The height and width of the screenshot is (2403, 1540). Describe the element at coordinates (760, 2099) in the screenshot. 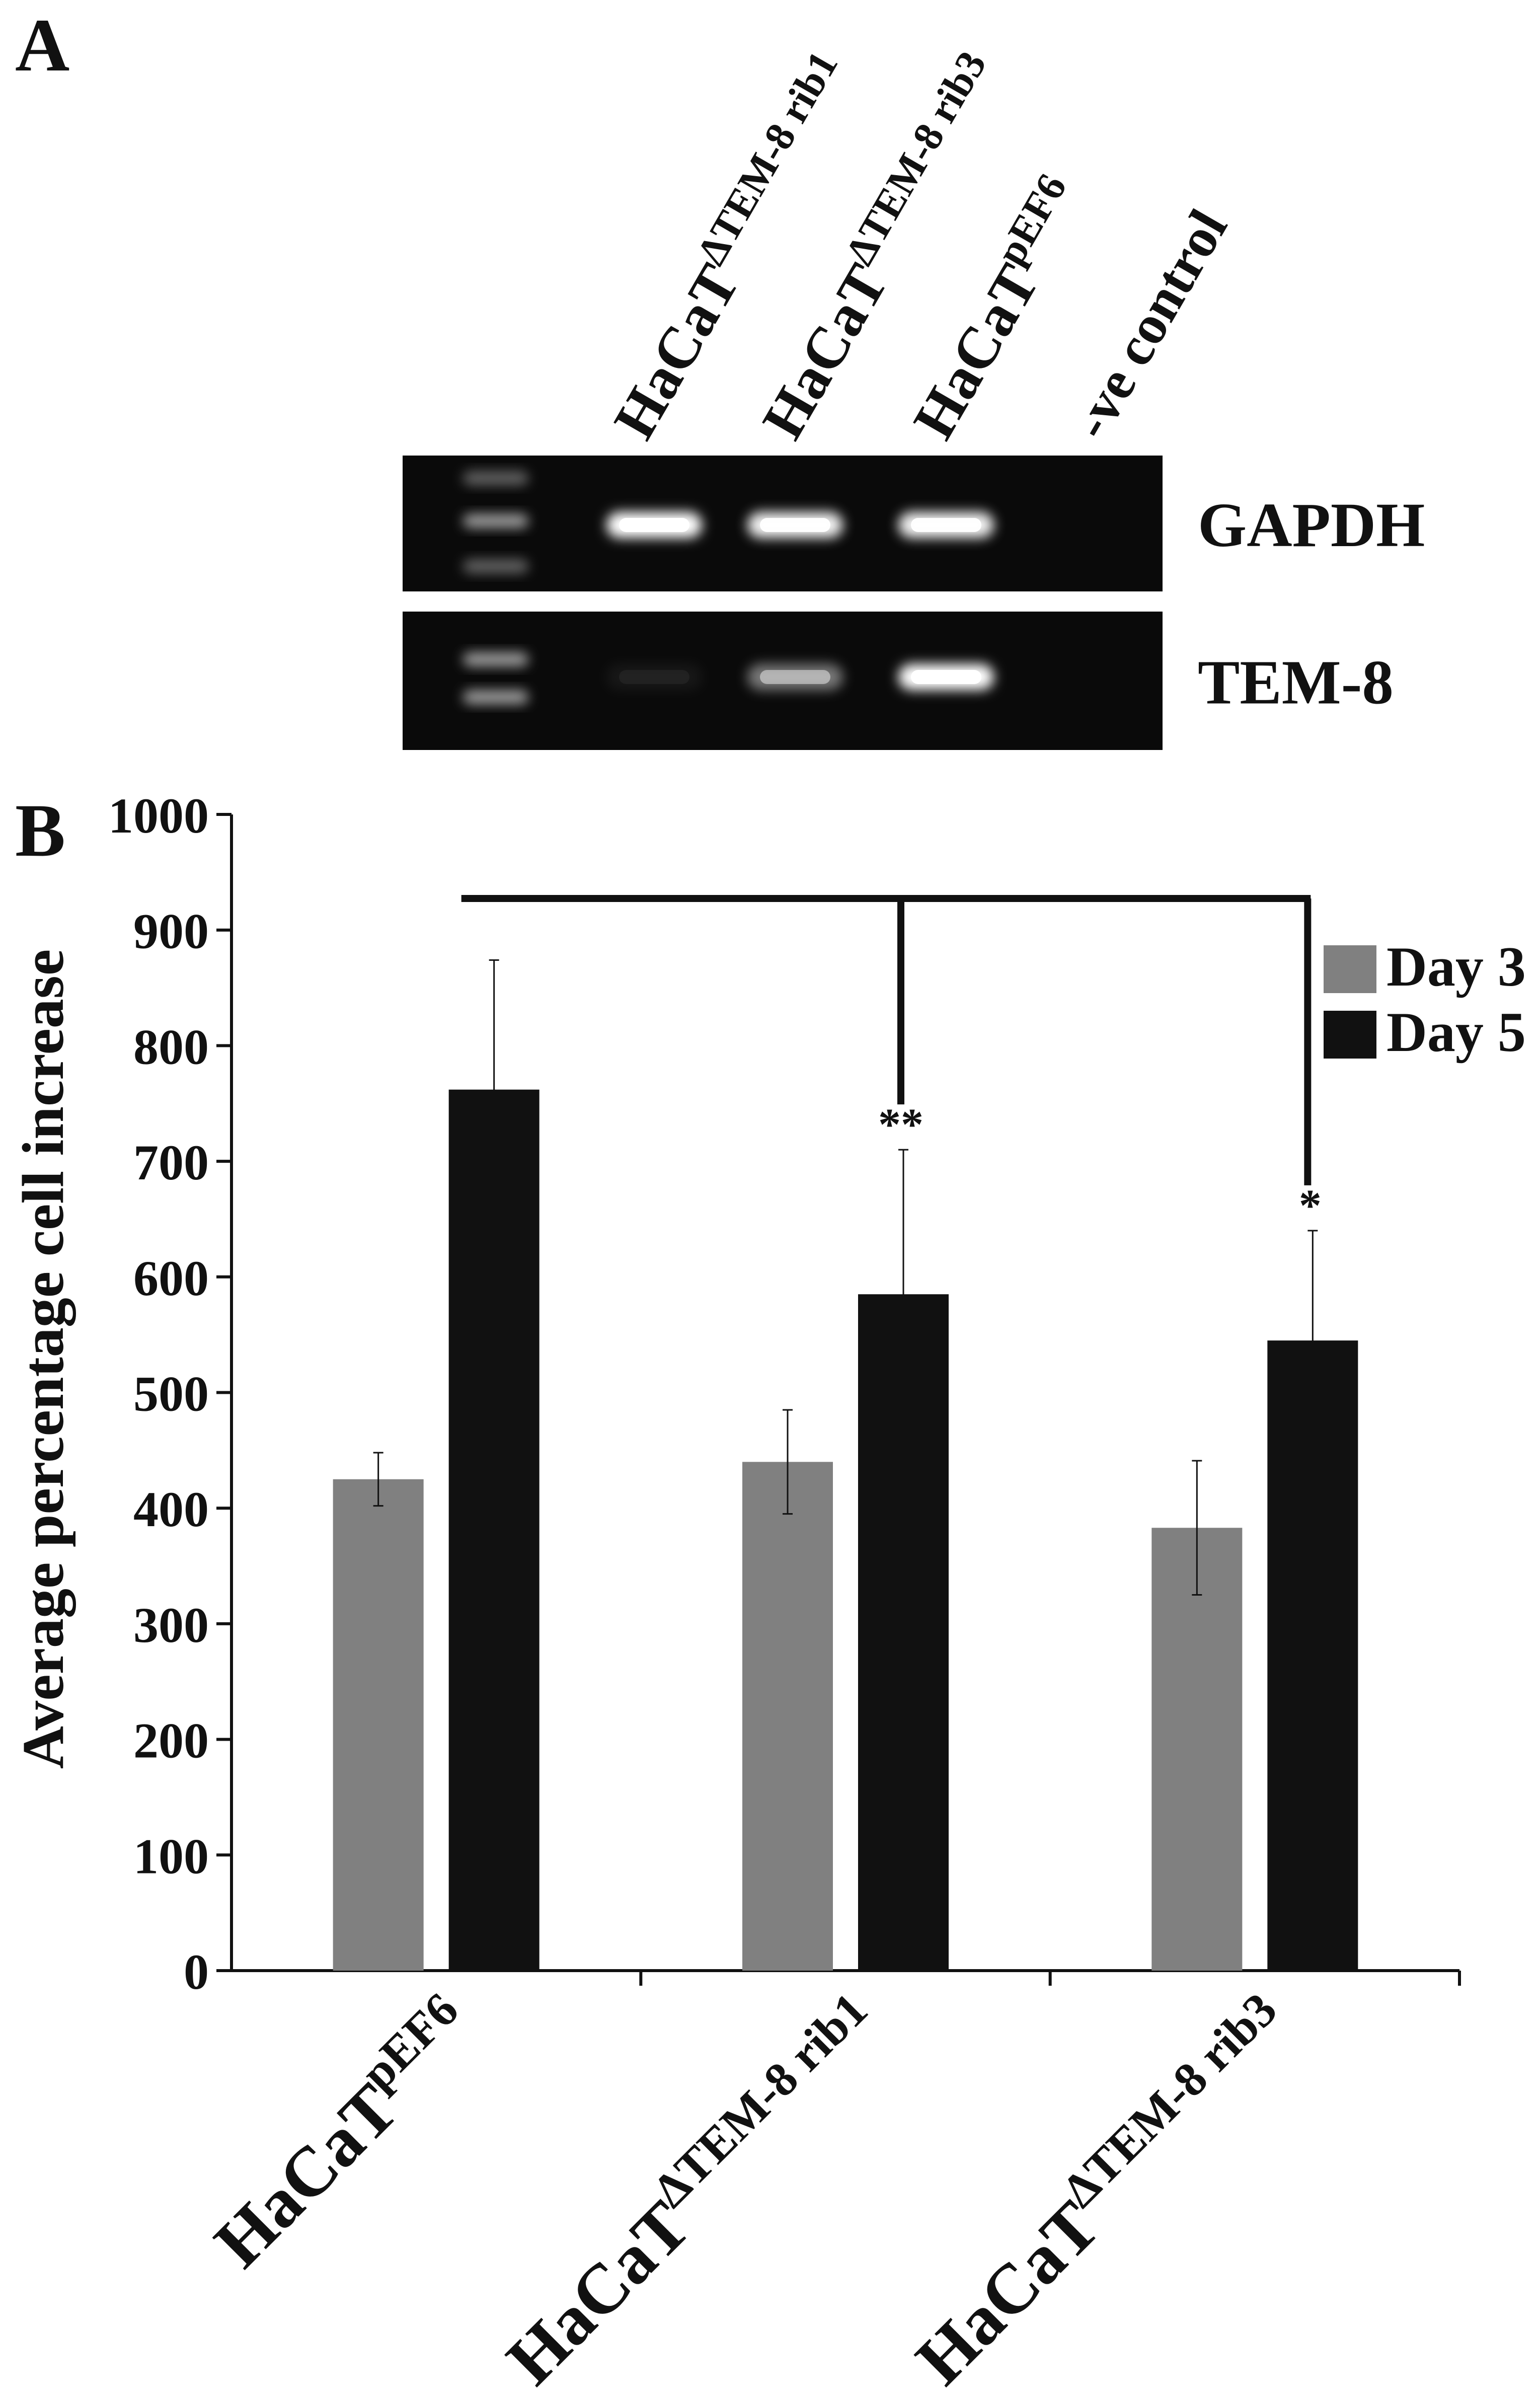

I see `x-category-superscript: ΔTEM-8 rib1` at that location.